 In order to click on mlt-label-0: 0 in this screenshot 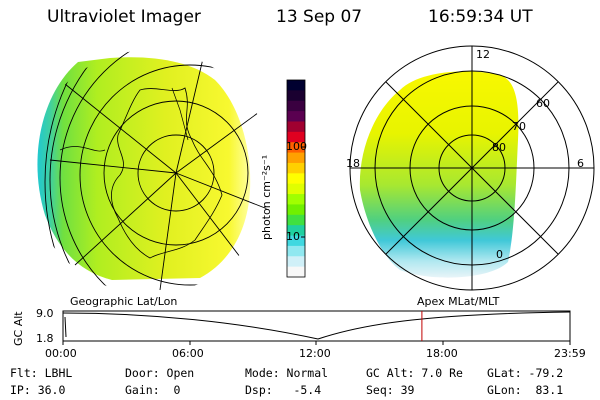, I will do `click(499, 254)`.